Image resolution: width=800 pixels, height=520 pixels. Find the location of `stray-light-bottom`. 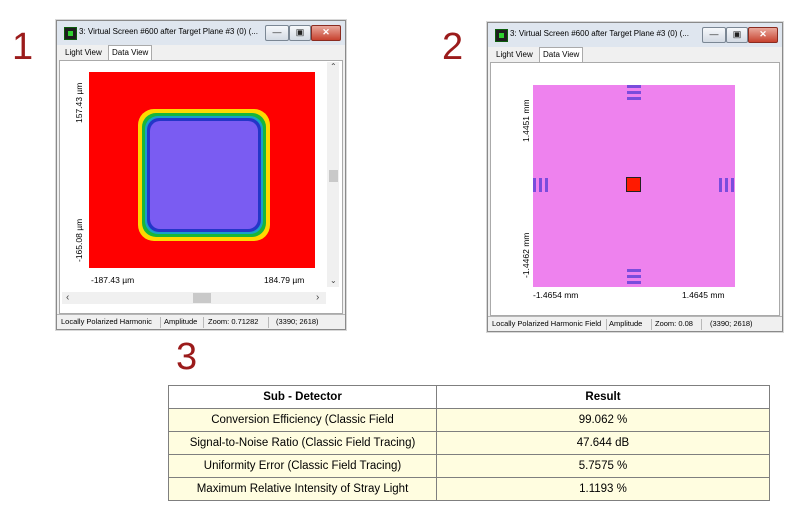

stray-light-bottom is located at coordinates (634, 277).